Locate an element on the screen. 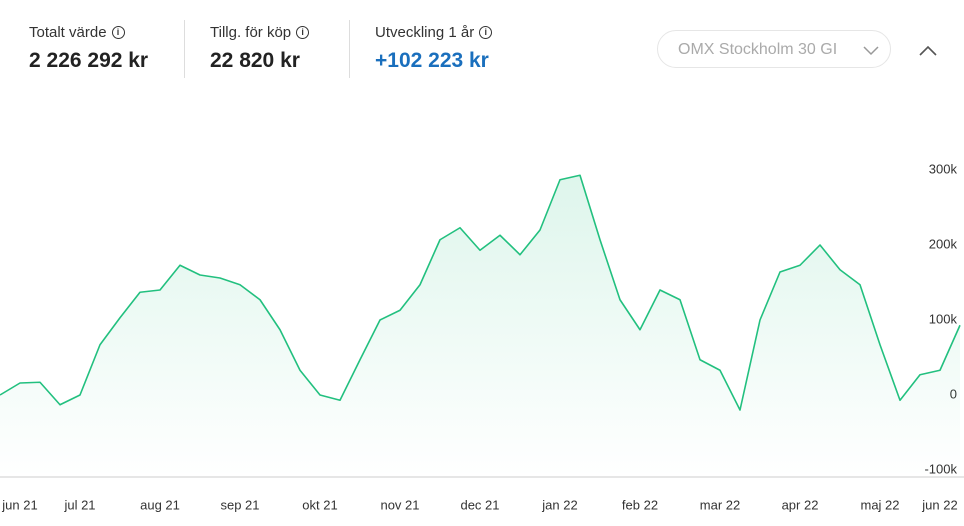  stat: Utveckling 1 år i +102 223 kr is located at coordinates (434, 48).